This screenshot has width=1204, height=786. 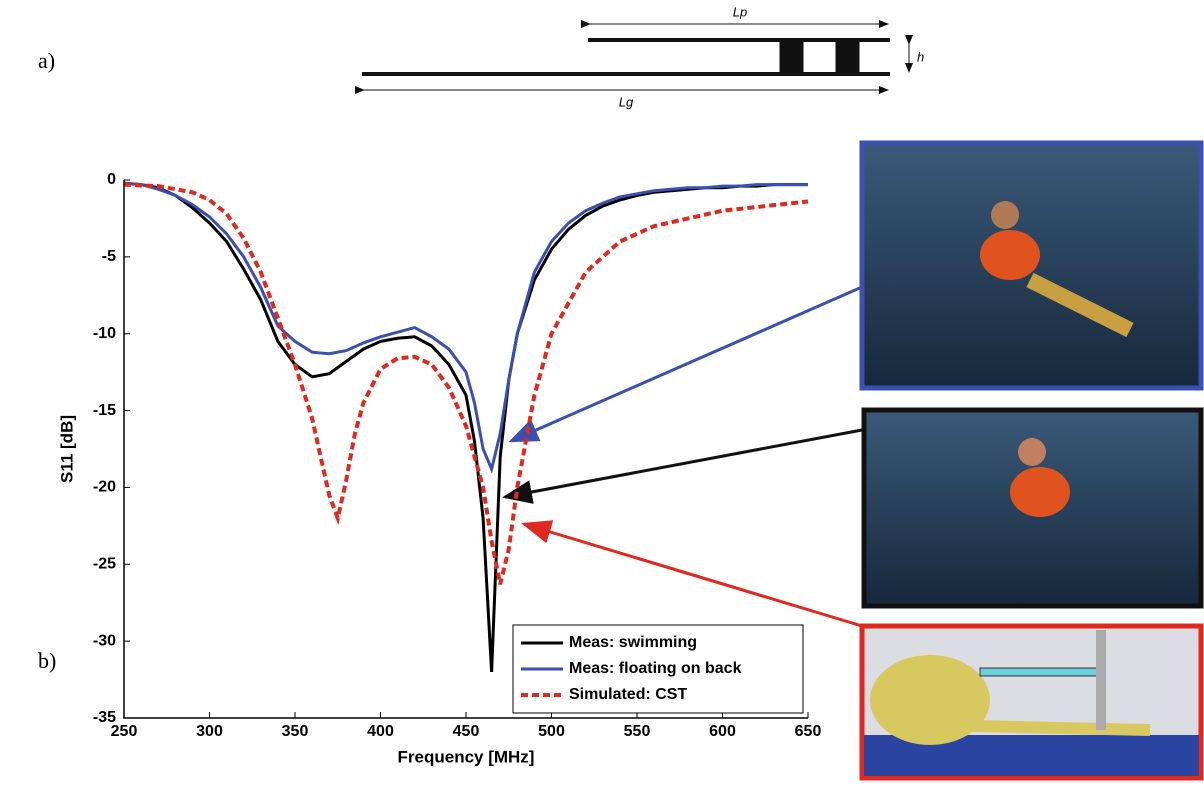 What do you see at coordinates (124, 731) in the screenshot?
I see `x-tick-label: 250` at bounding box center [124, 731].